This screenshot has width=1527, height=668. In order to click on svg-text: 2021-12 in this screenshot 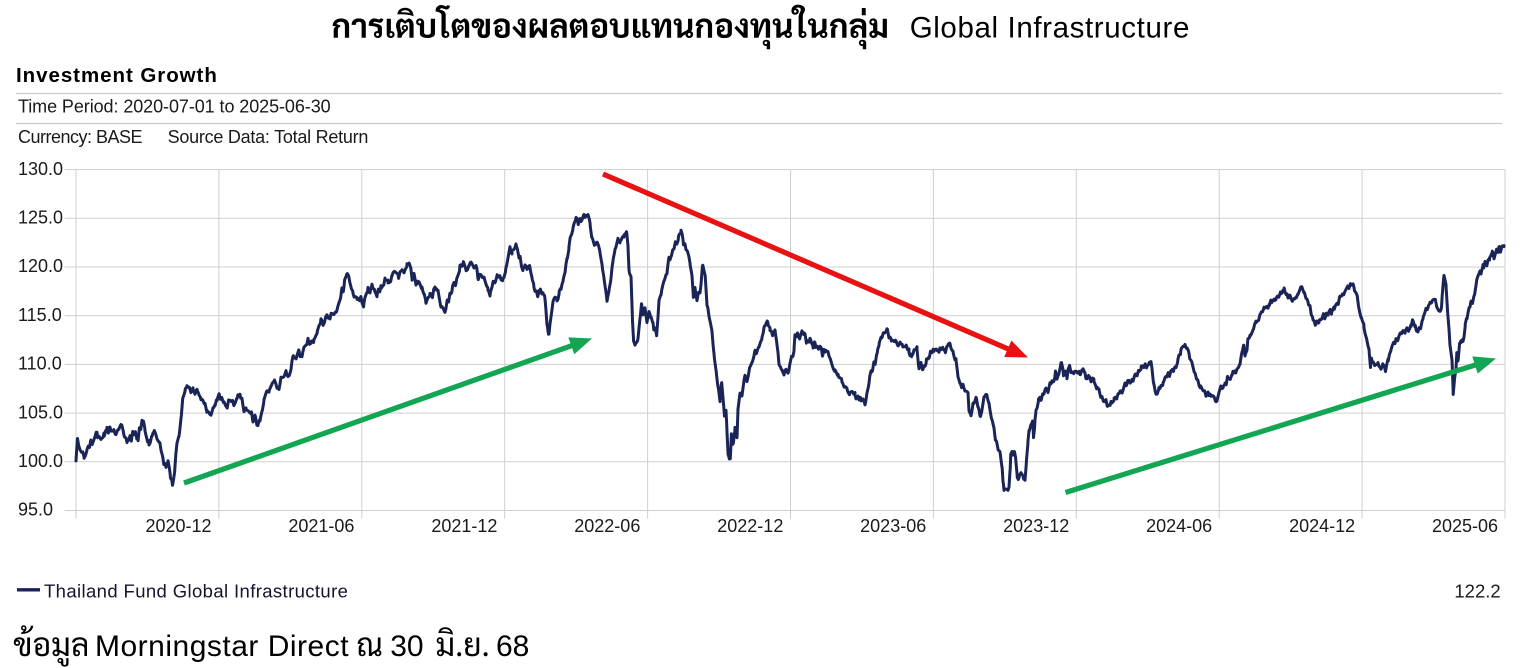, I will do `click(464, 526)`.